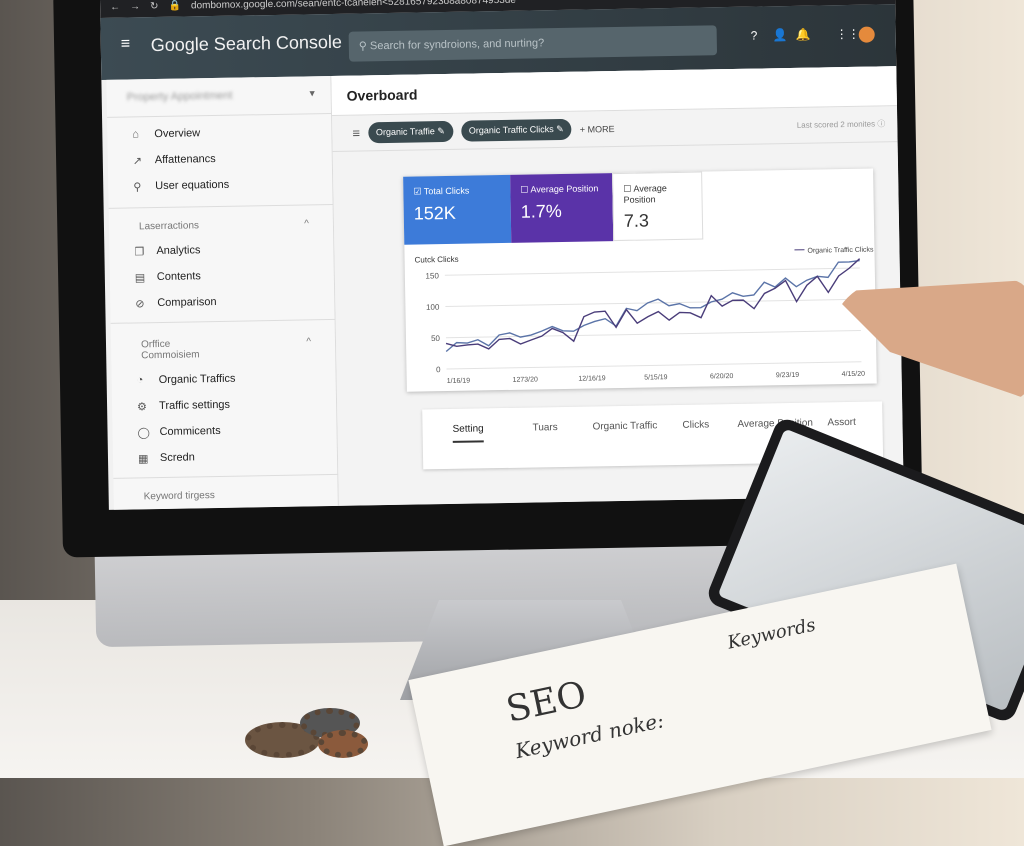 Image resolution: width=1024 pixels, height=846 pixels. Describe the element at coordinates (624, 426) in the screenshot. I see `tab-organic-traffic: Organic Traffic` at that location.